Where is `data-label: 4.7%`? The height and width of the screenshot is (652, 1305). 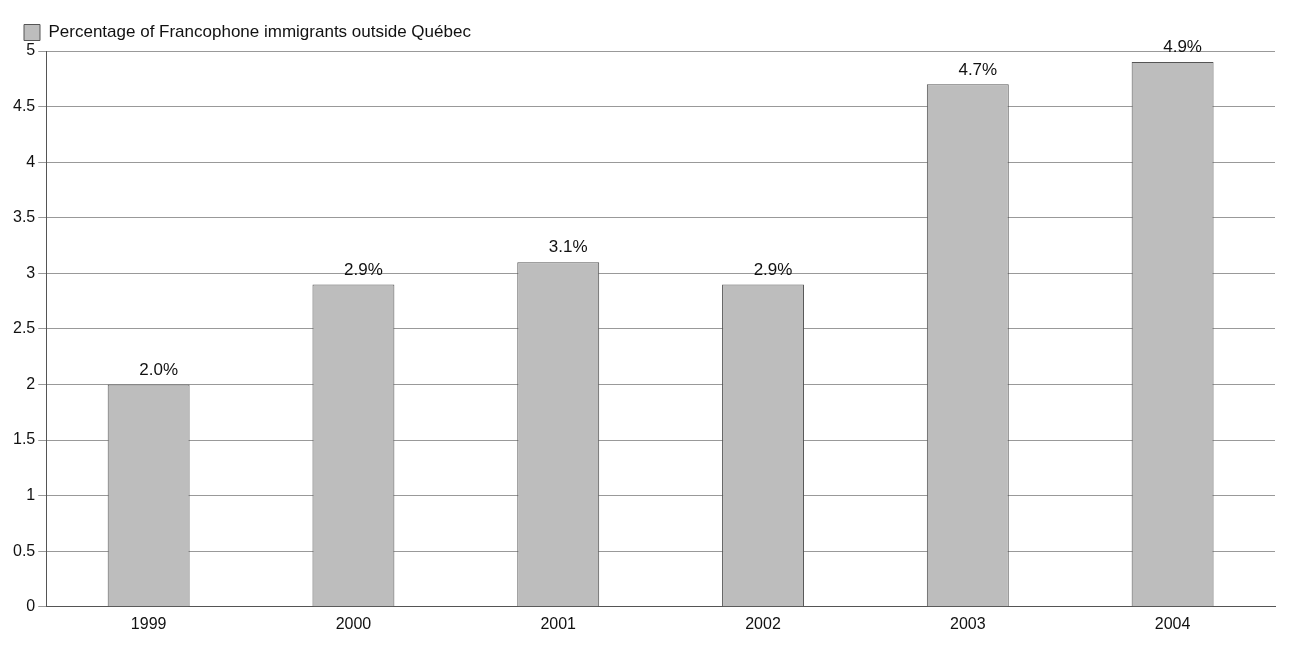 data-label: 4.7% is located at coordinates (978, 69).